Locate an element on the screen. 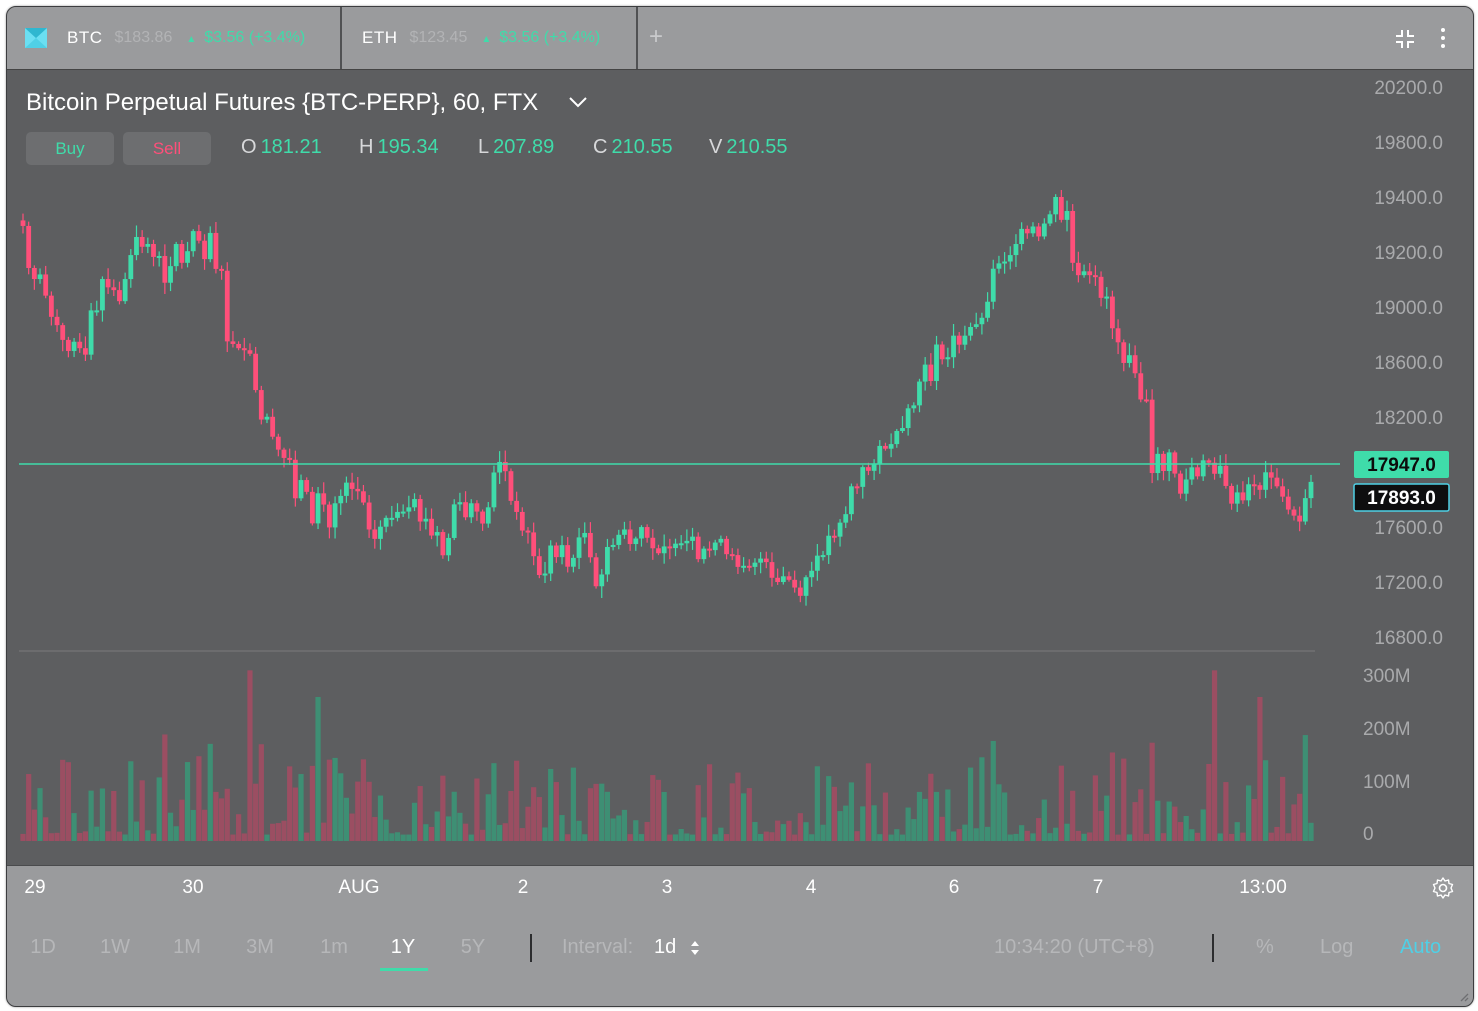 Image resolution: width=1478 pixels, height=1011 pixels. range-1min: 1m is located at coordinates (334, 947).